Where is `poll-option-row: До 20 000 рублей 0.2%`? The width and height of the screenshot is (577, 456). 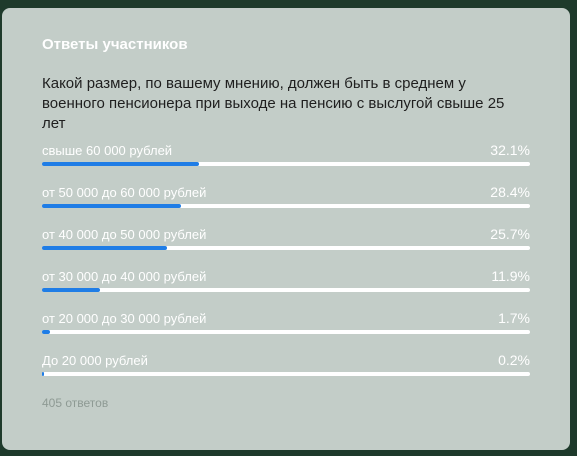 poll-option-row: До 20 000 рублей 0.2% is located at coordinates (286, 361).